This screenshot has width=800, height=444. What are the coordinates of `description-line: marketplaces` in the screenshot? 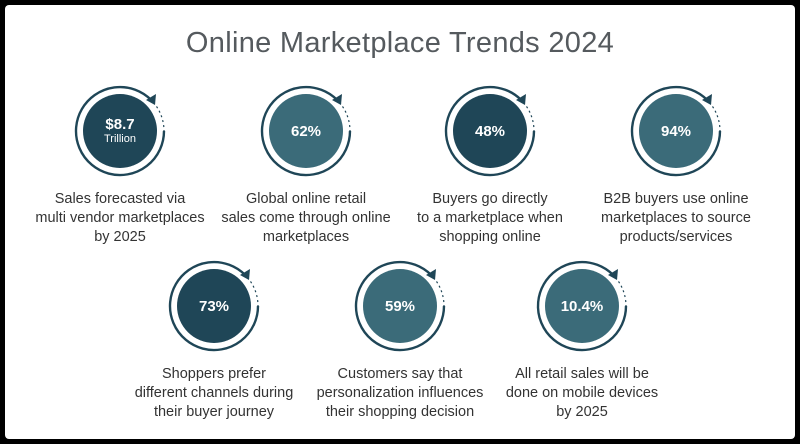 It's located at (306, 237).